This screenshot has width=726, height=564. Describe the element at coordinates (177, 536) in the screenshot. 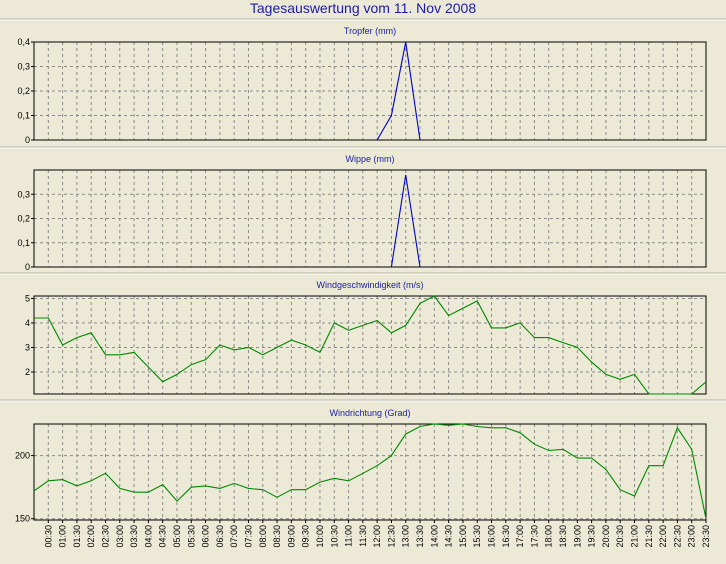

I see `x-tick-label: 05:00` at that location.